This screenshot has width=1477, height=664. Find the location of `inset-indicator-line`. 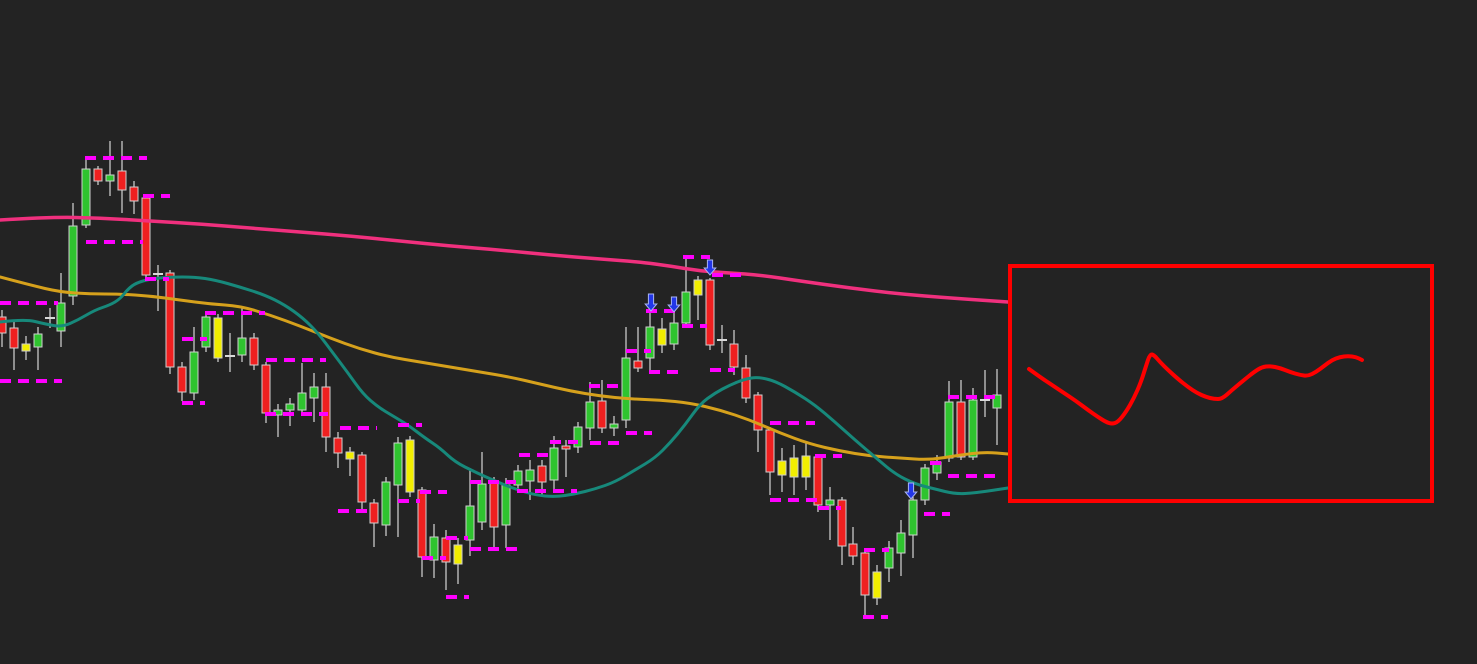

inset-indicator-line is located at coordinates (1195, 389).